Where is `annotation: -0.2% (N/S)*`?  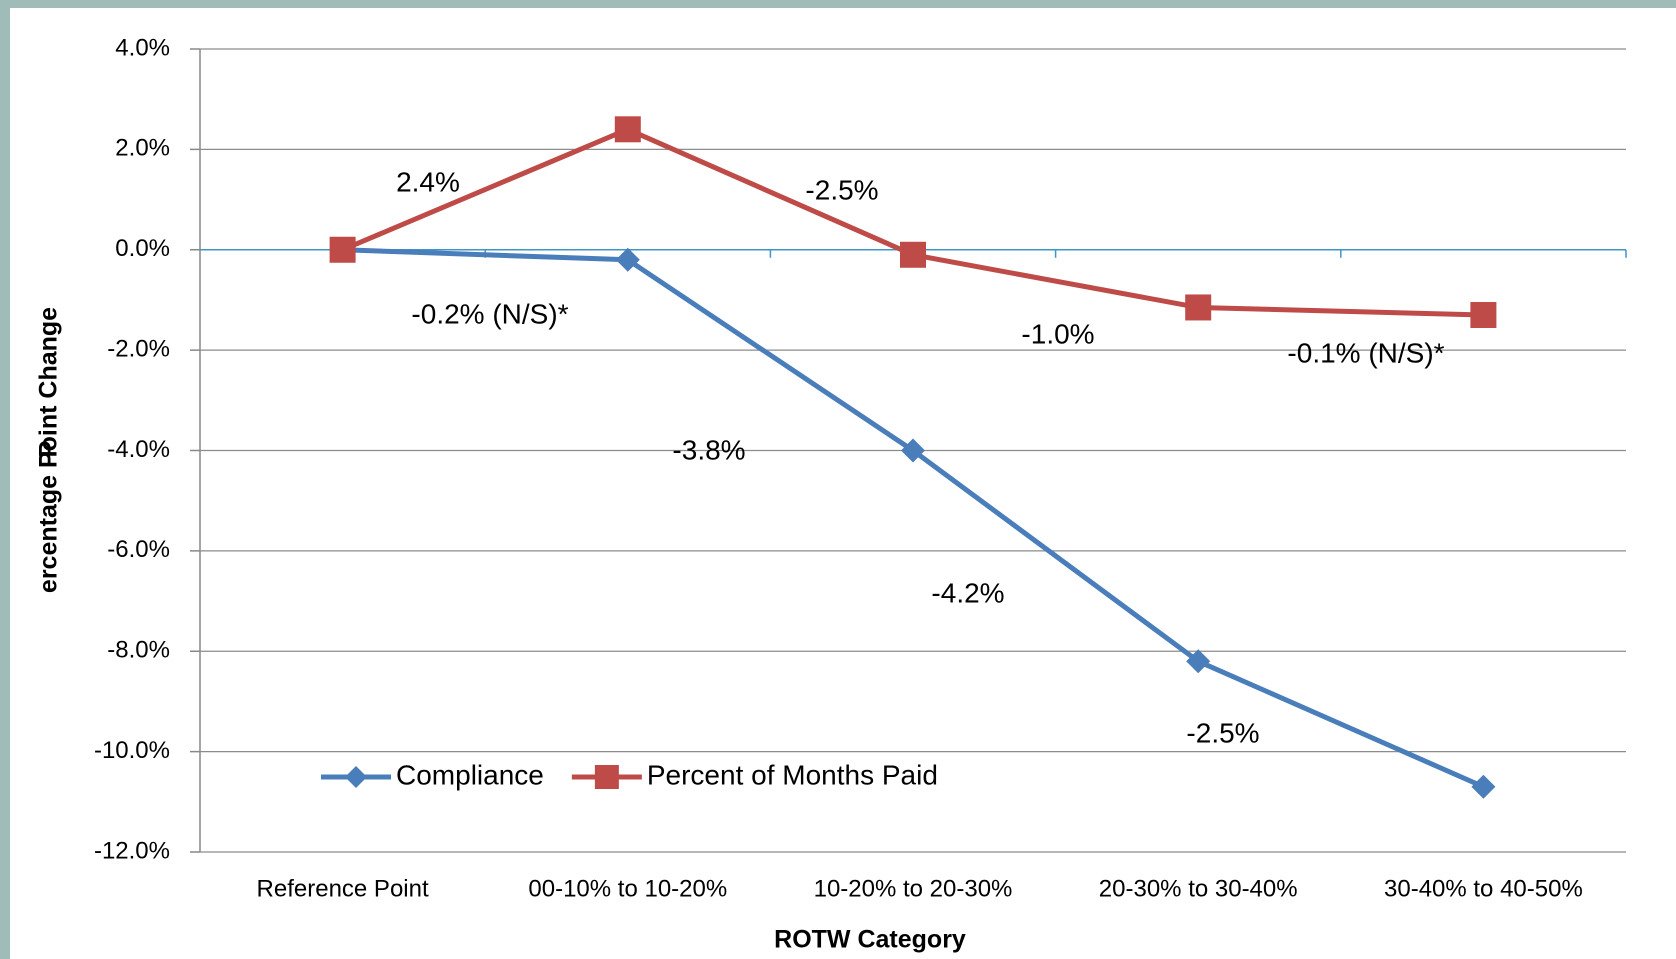 annotation: -0.2% (N/S)* is located at coordinates (489, 313).